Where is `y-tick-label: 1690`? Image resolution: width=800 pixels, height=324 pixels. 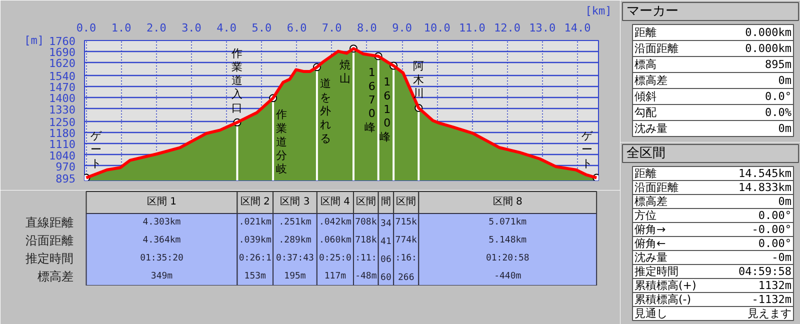
y-tick-label: 1690 is located at coordinates (62, 53).